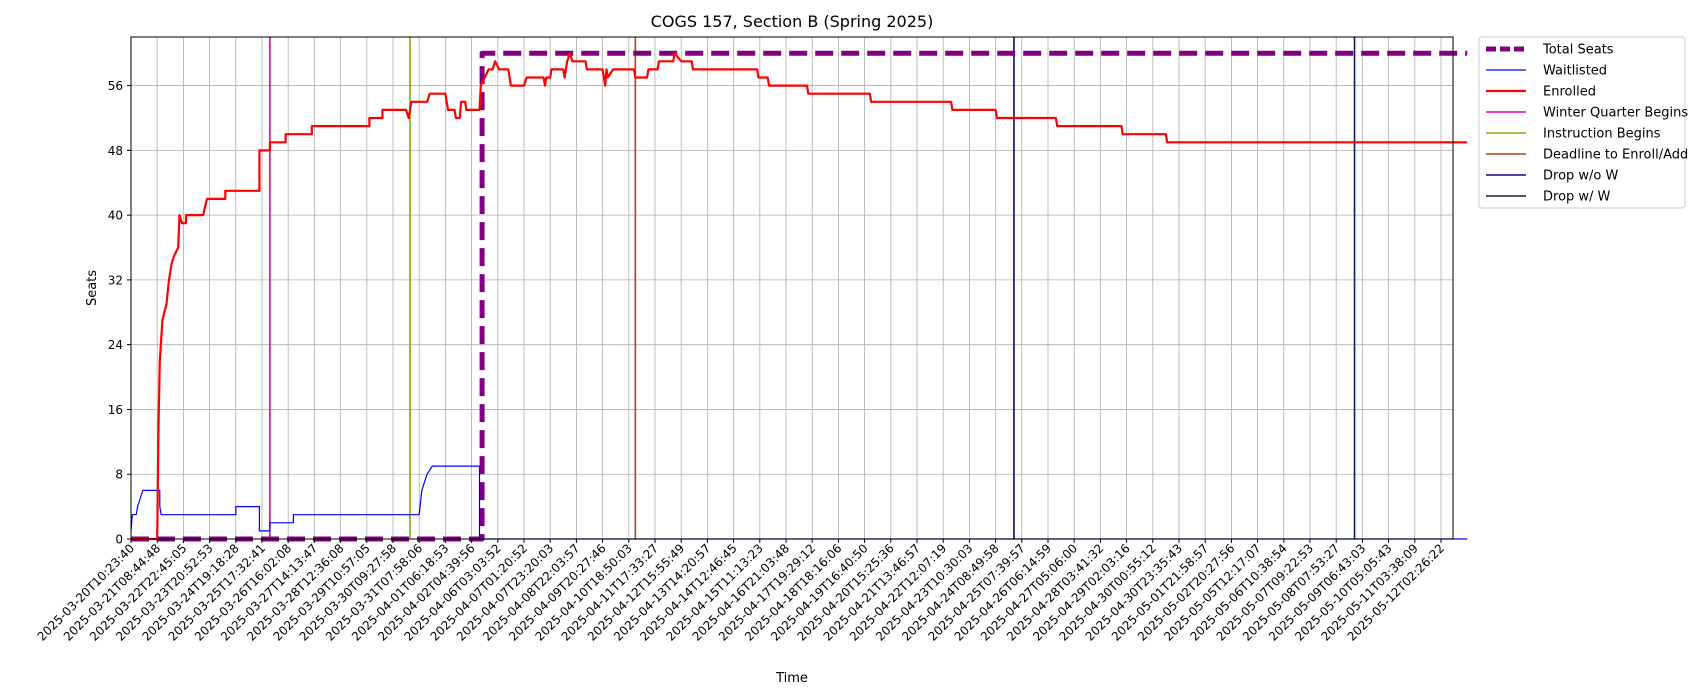  What do you see at coordinates (115, 151) in the screenshot?
I see `y-tick-label: 48` at bounding box center [115, 151].